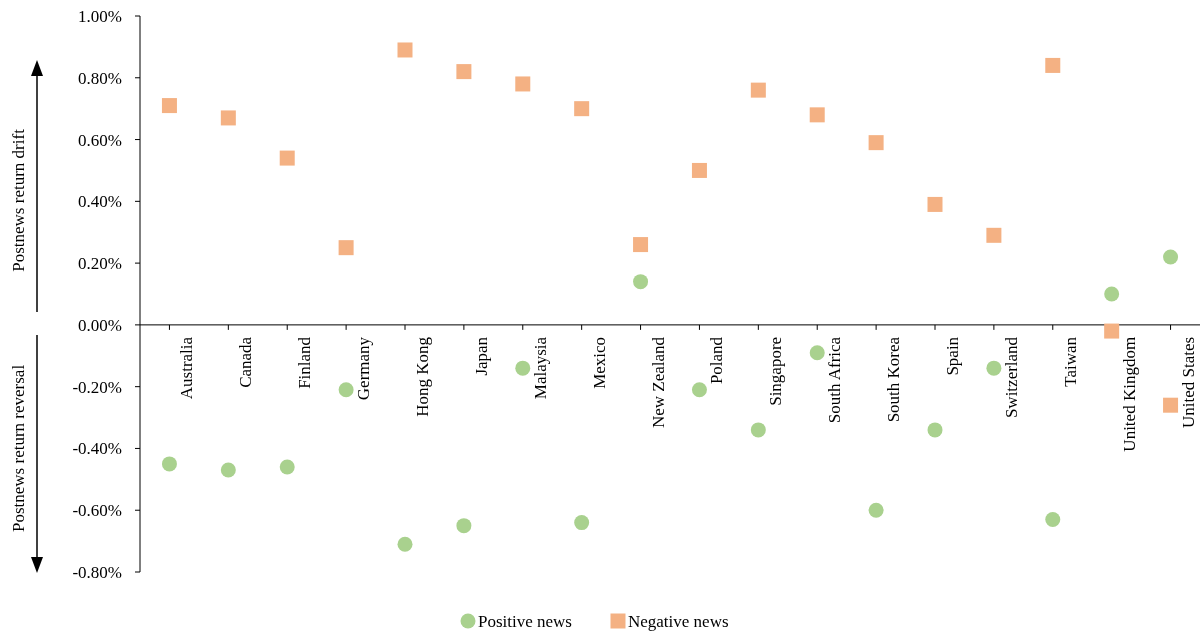 The image size is (1203, 634). I want to click on y-tick-label: 0.20%, so click(100, 264).